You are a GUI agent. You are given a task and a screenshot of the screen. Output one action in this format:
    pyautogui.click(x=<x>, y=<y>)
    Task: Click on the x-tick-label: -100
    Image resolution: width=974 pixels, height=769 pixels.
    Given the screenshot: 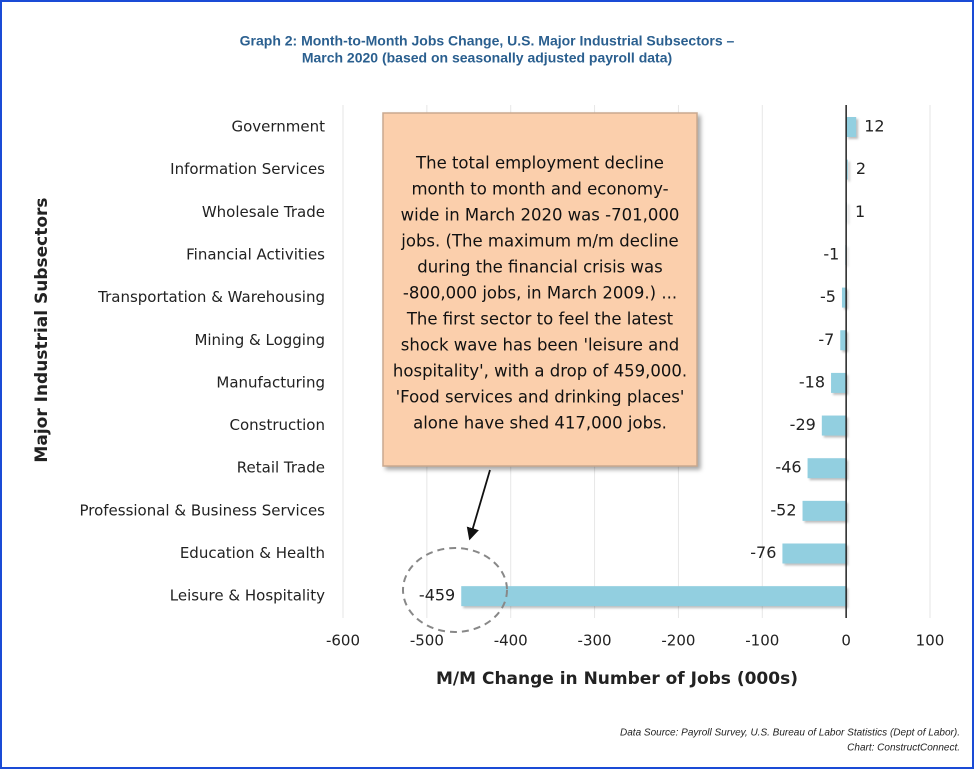 What is the action you would take?
    pyautogui.click(x=762, y=641)
    